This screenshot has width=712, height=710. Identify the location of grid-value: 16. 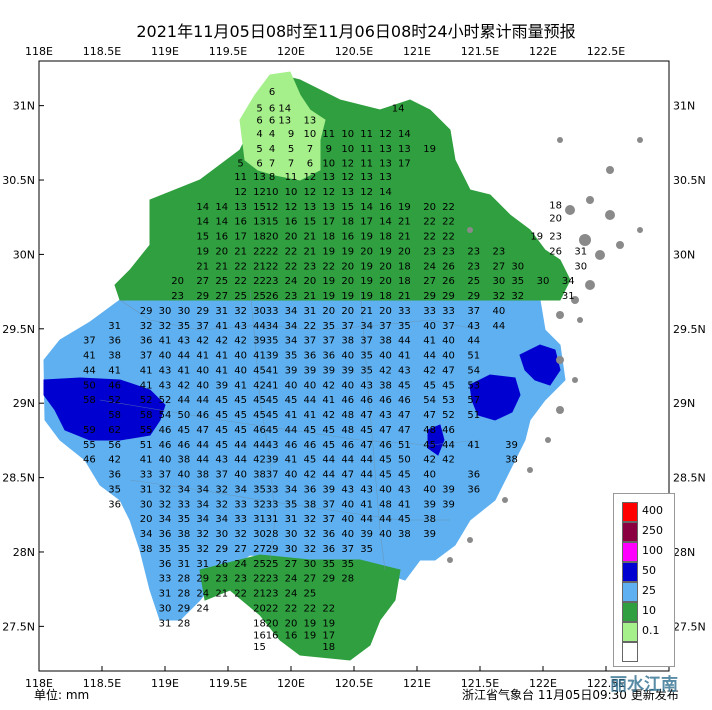
(347, 237).